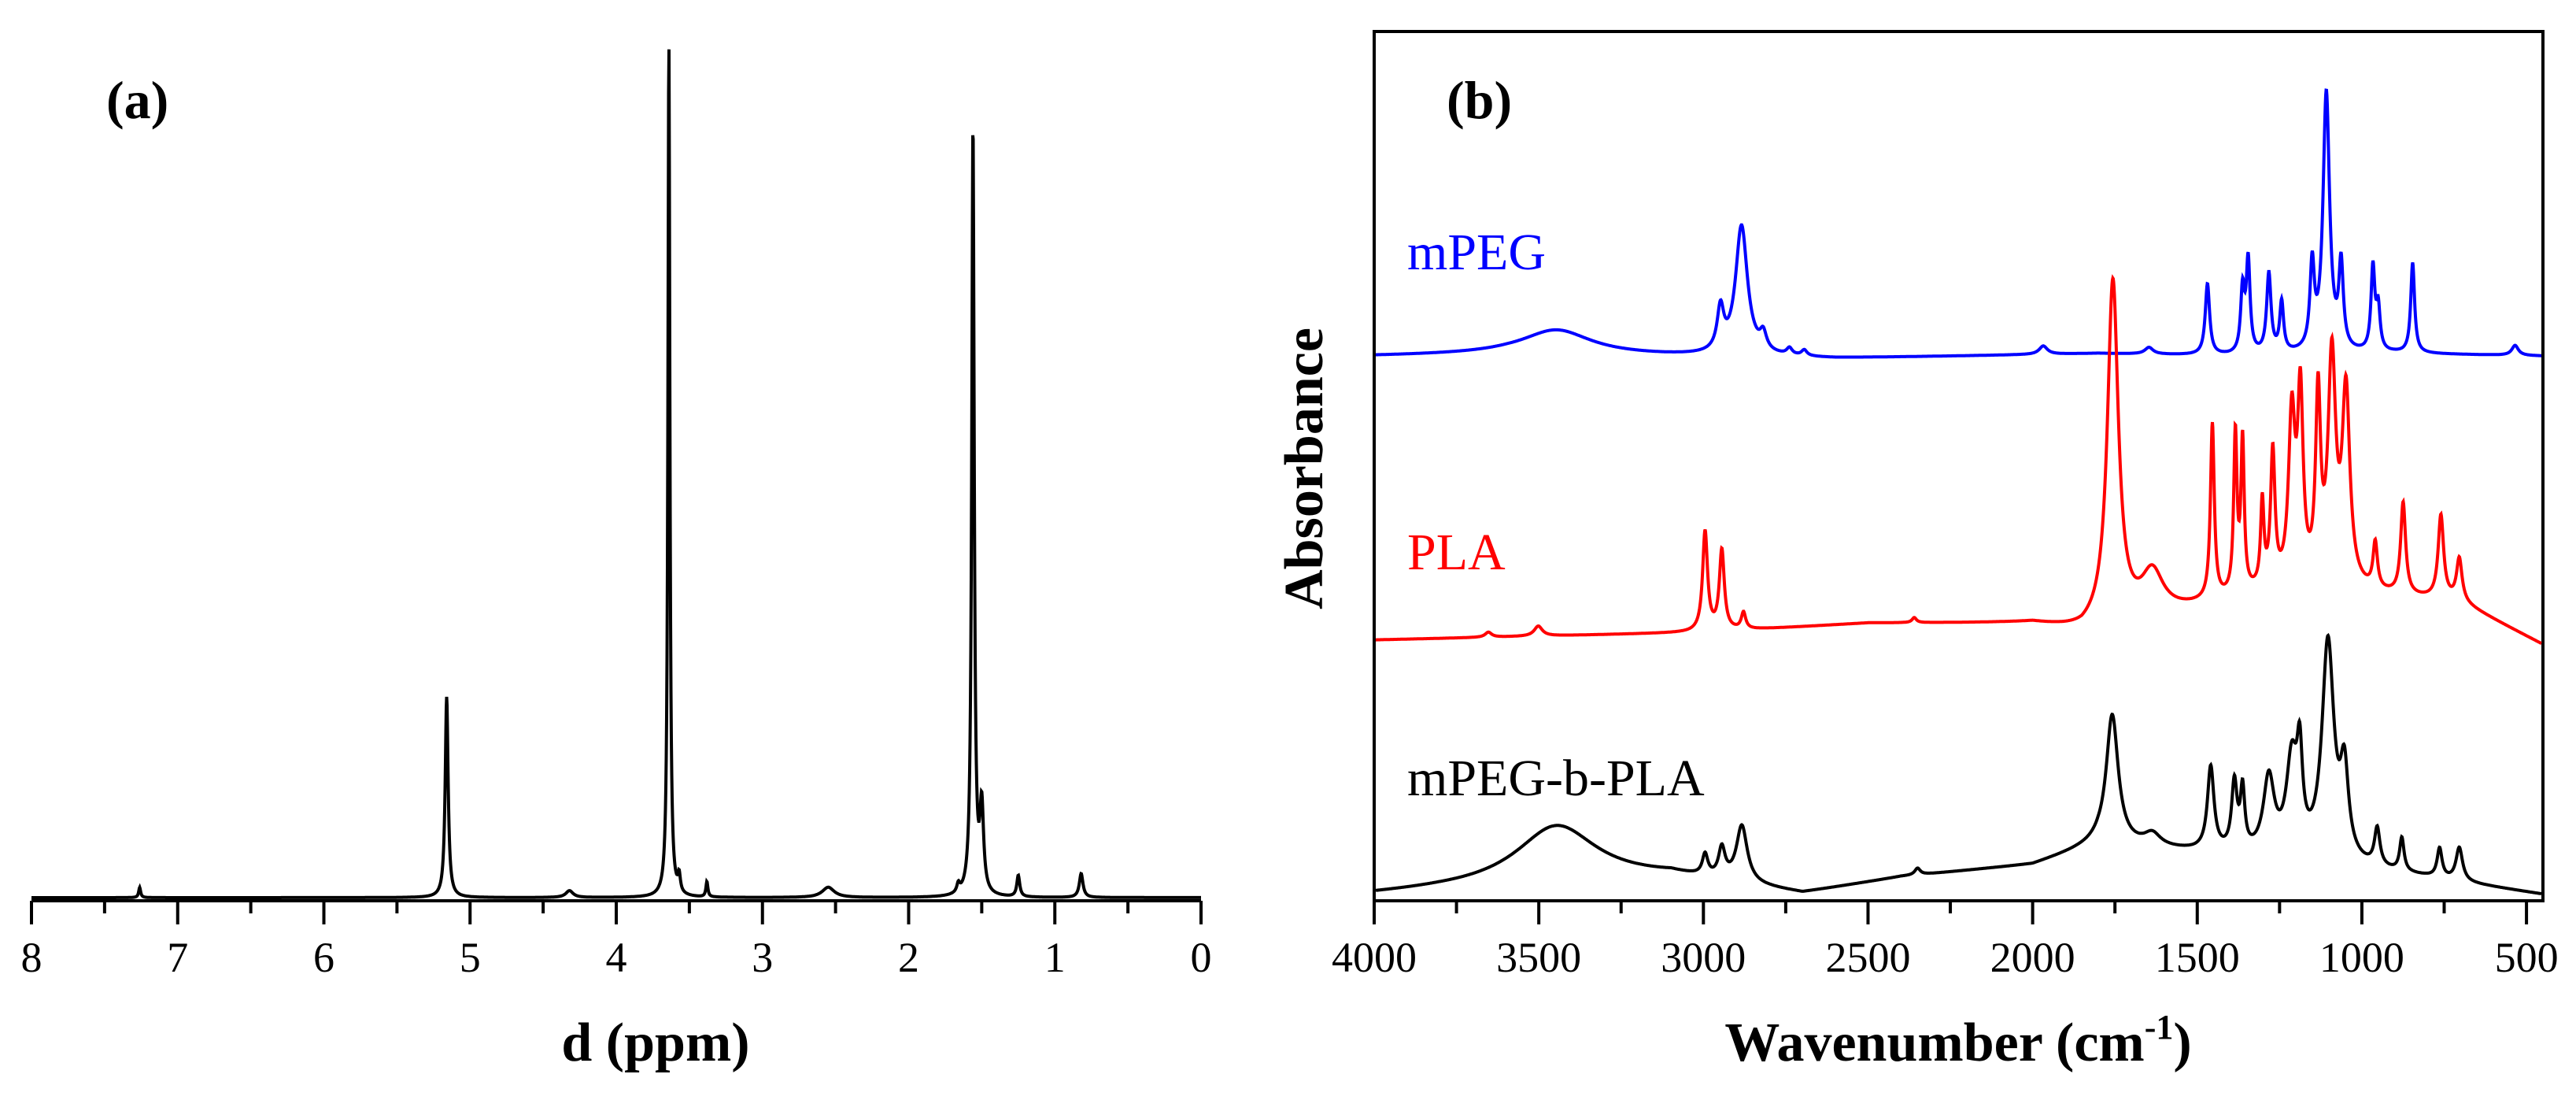 The width and height of the screenshot is (2576, 1100). I want to click on mpeg-spectrum-line, so click(1959, 224).